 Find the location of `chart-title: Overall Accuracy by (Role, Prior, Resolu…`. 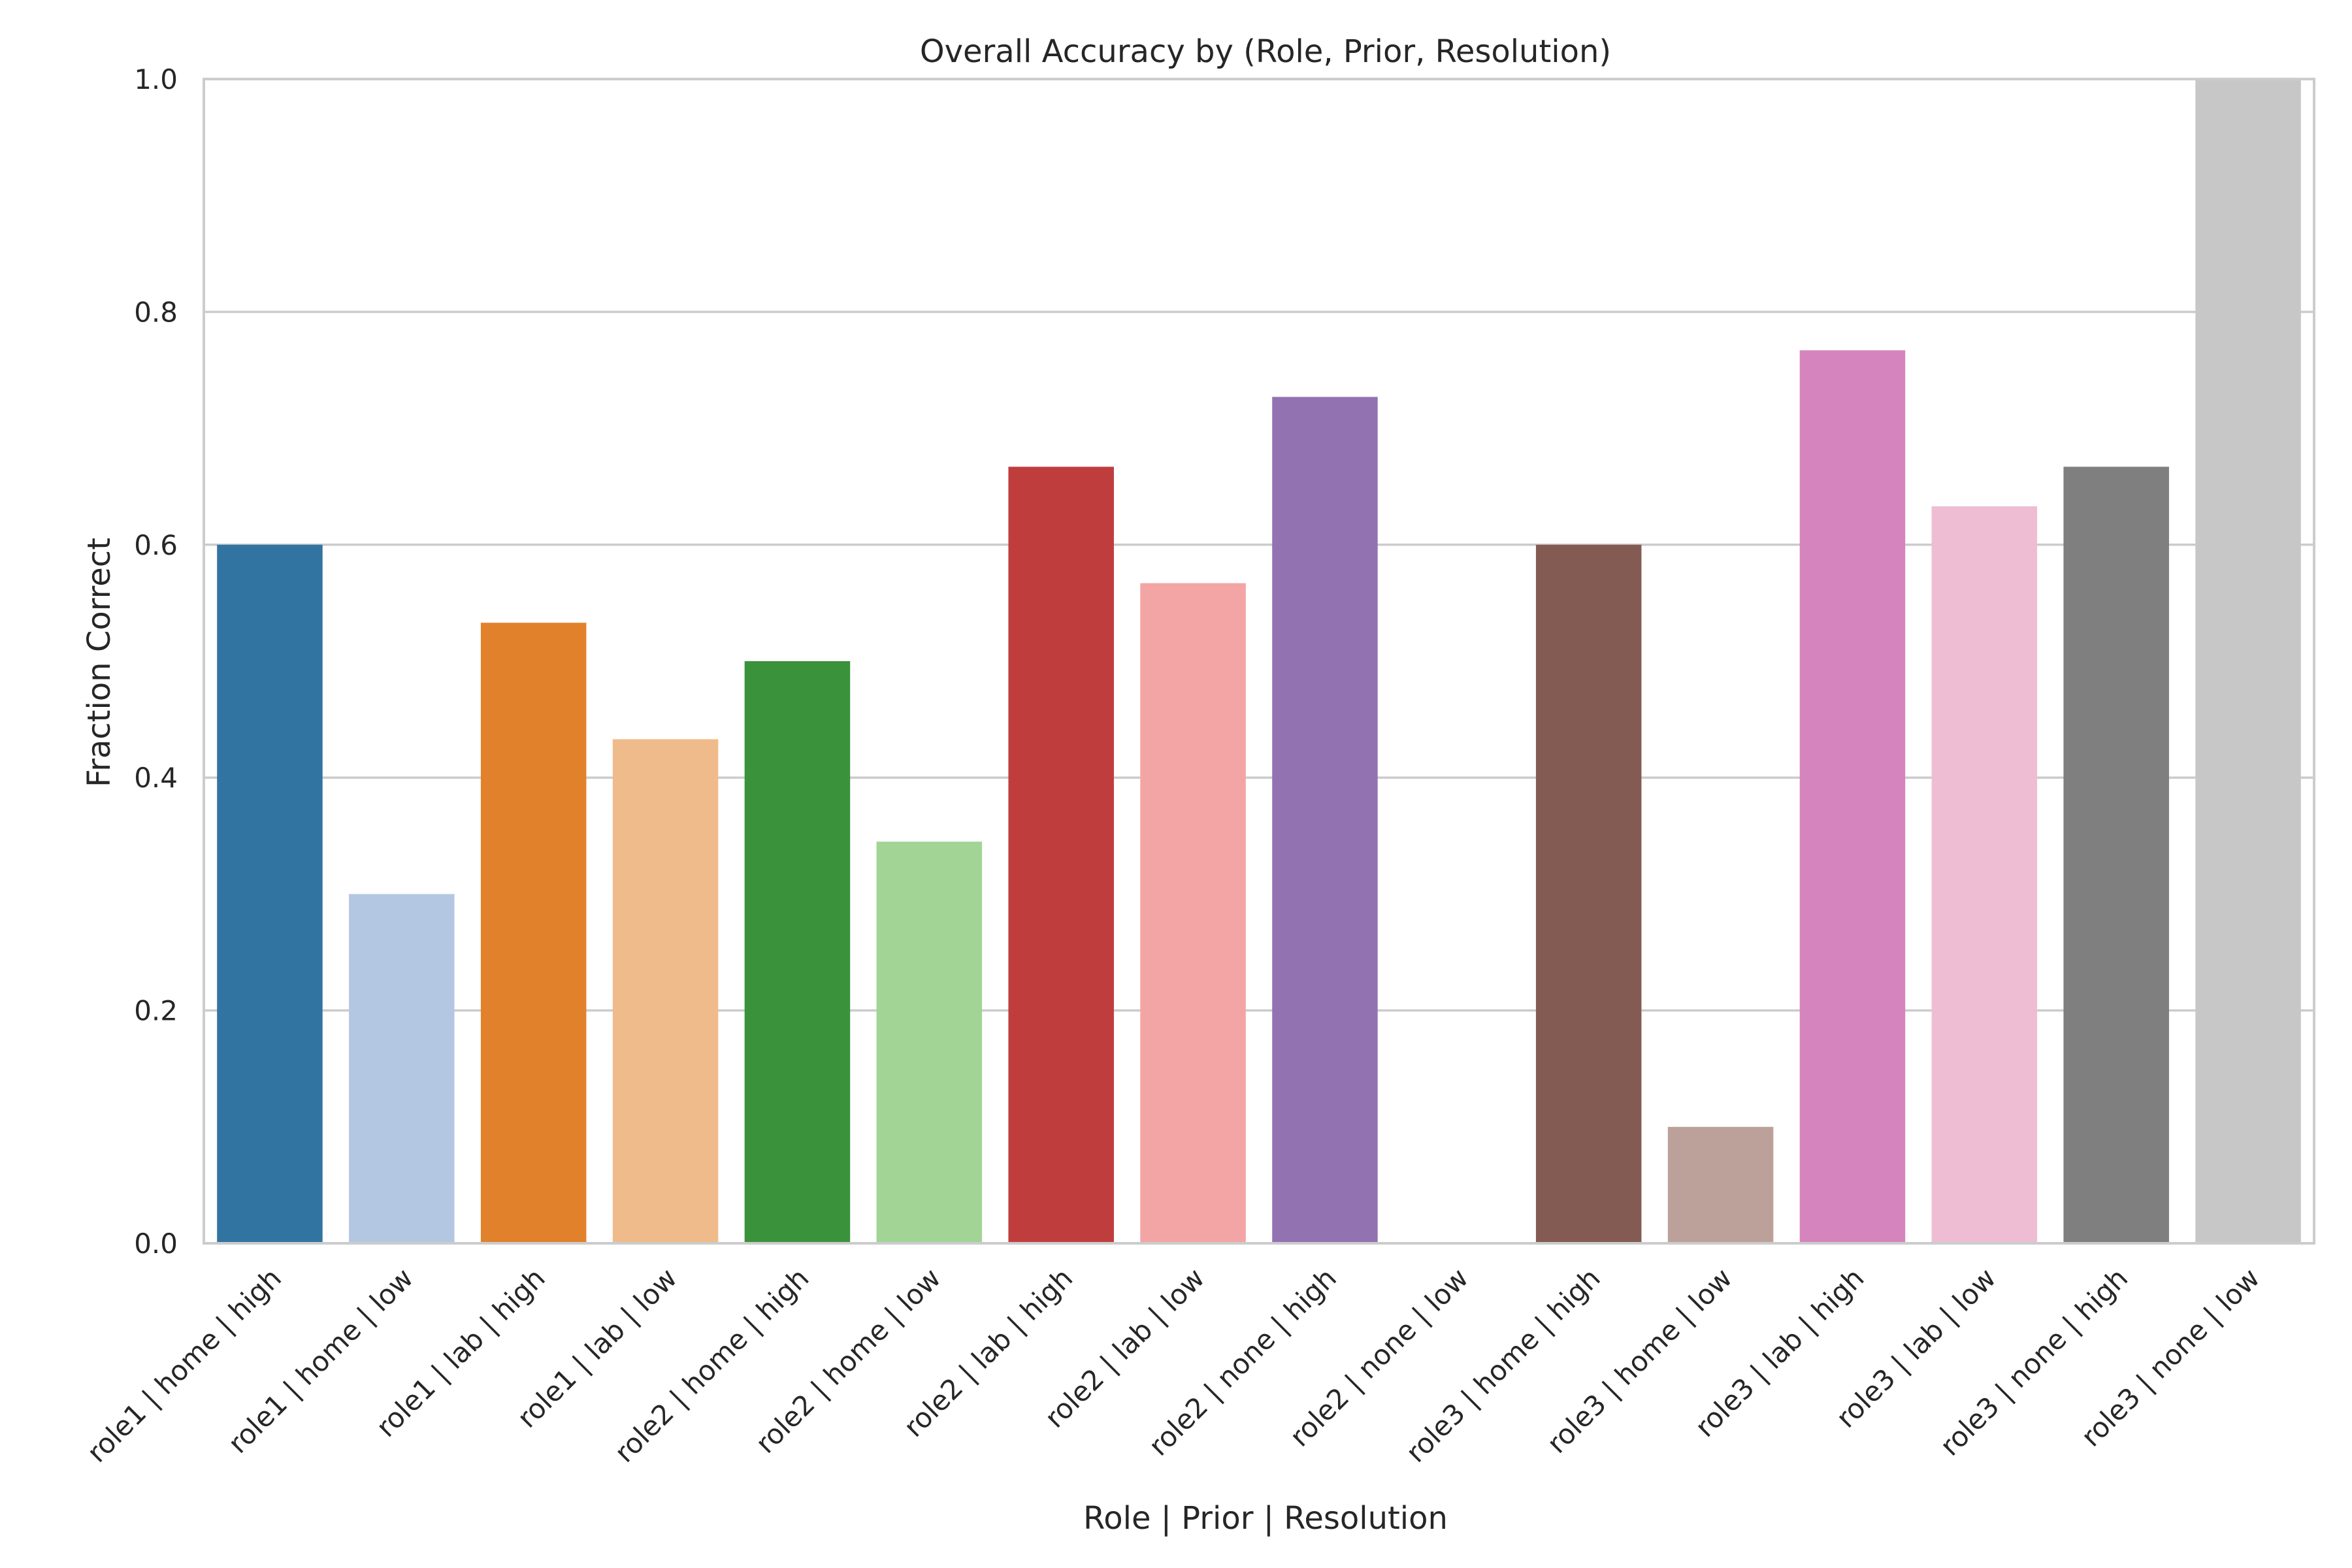

chart-title: Overall Accuracy by (Role, Prior, Resolu… is located at coordinates (1265, 51).